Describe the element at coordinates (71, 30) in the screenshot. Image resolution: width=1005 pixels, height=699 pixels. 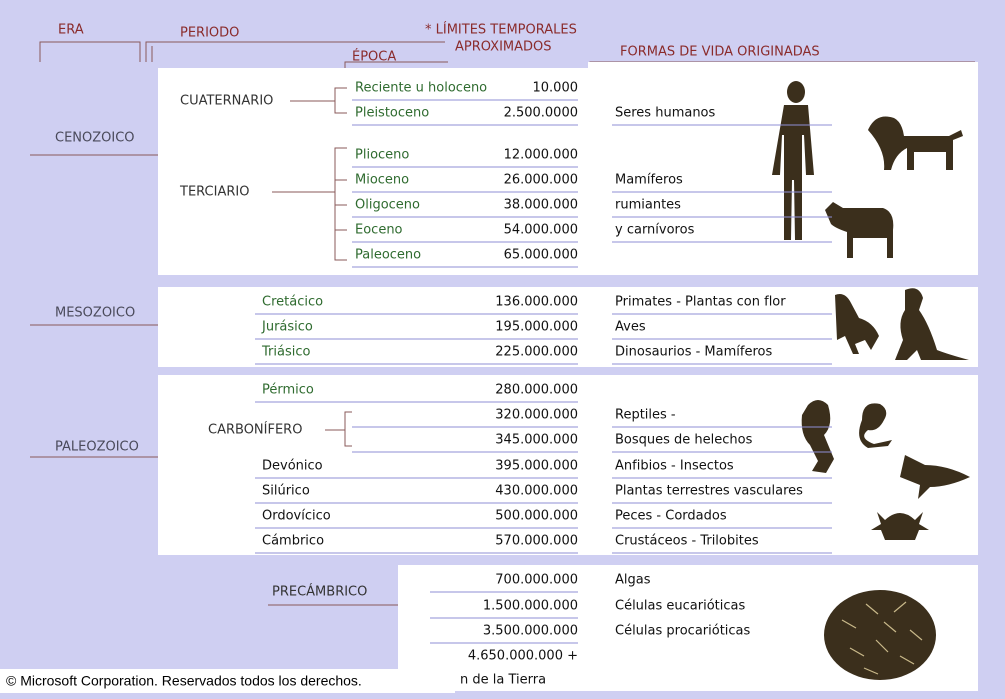
I see `header-era: ERA` at that location.